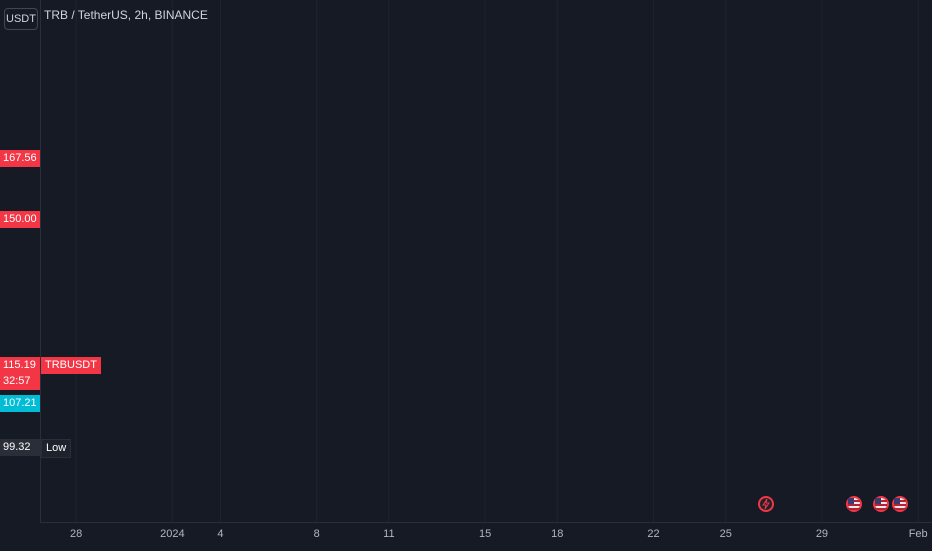  What do you see at coordinates (766, 504) in the screenshot?
I see `lightning-icon` at bounding box center [766, 504].